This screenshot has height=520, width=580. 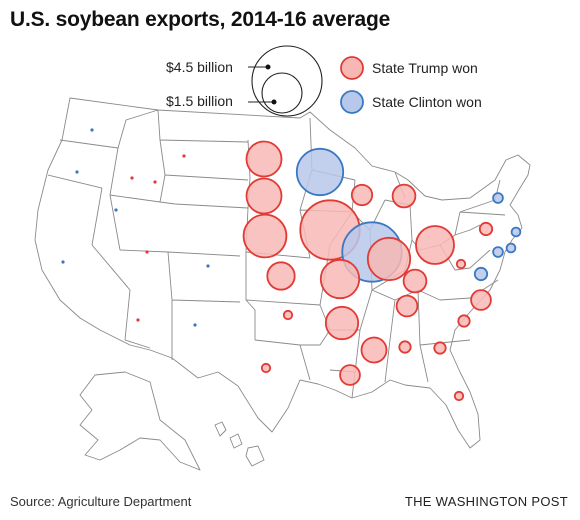 I want to click on publisher-credit: THE WASHINGTON POST, so click(x=486, y=501).